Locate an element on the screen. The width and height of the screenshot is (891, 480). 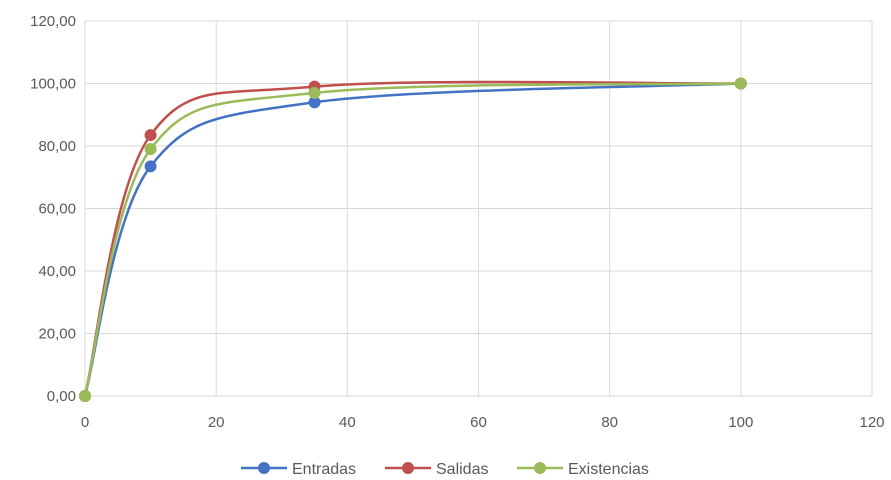
data-point-salidas is located at coordinates (150, 135).